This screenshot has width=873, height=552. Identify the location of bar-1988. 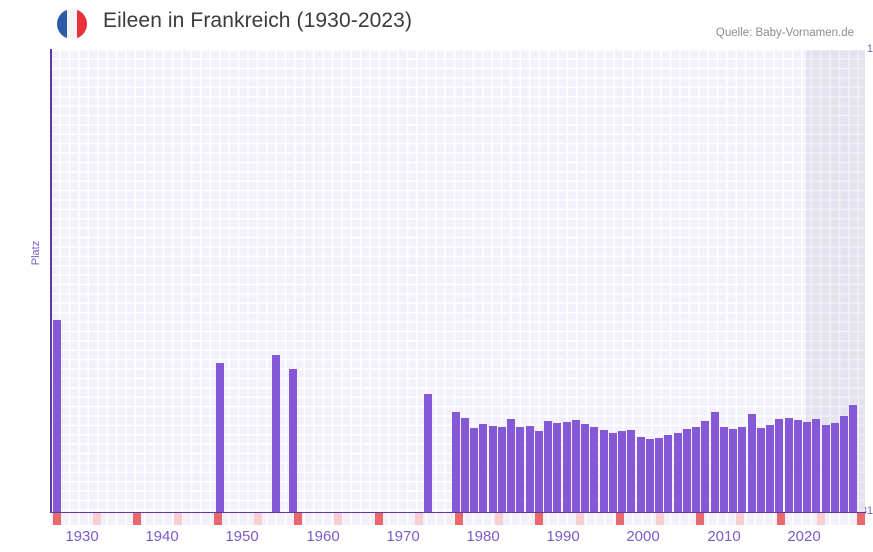
(539, 471).